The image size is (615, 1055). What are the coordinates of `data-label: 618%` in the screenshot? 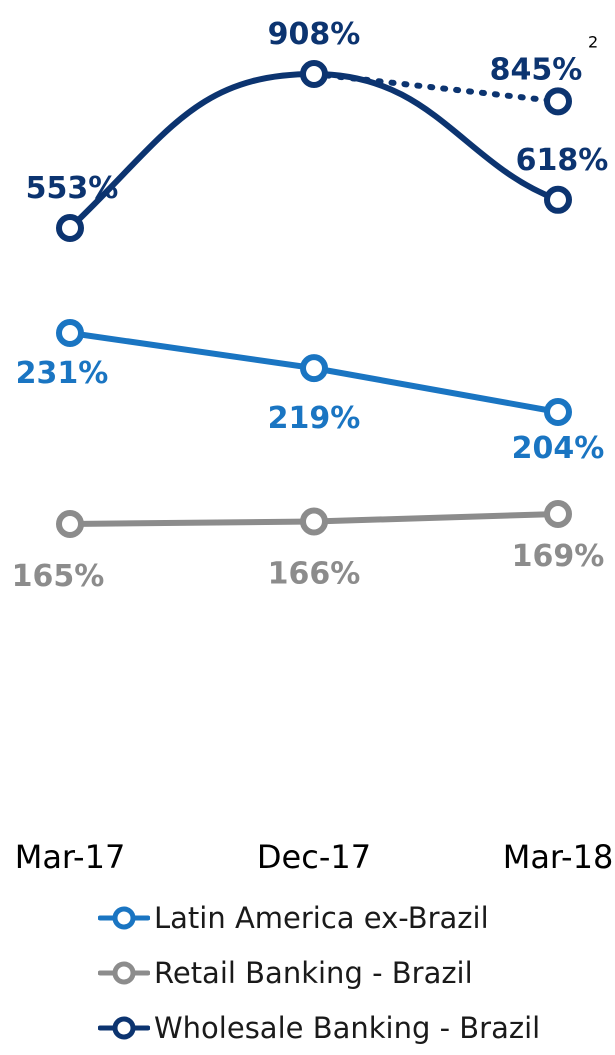 It's located at (562, 160).